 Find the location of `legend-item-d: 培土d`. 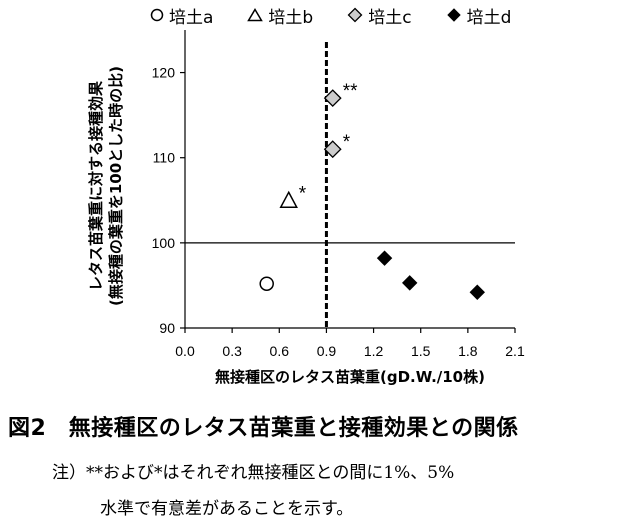

legend-item-d: 培土d is located at coordinates (479, 15).